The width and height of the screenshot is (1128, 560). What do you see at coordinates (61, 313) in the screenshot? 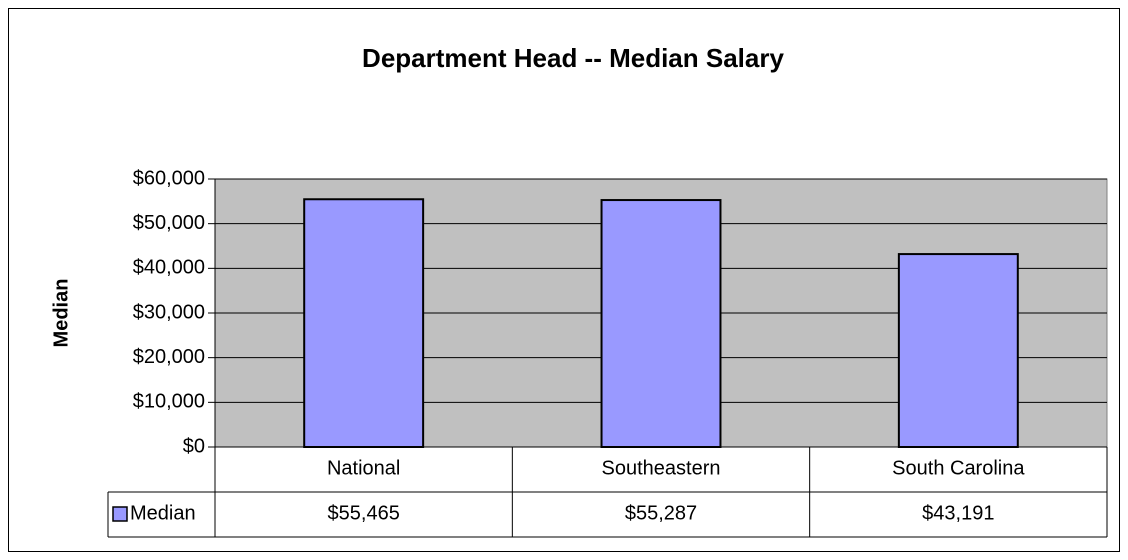
I see `y-axis-title: Median` at bounding box center [61, 313].